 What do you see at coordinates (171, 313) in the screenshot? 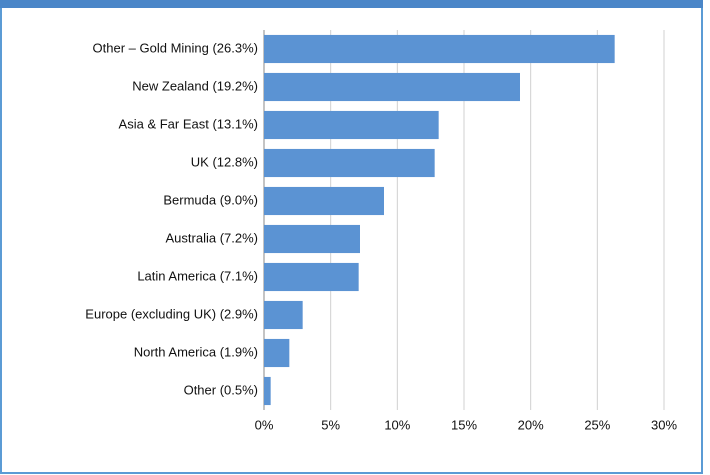
I see `y-tick-label: Europe (excluding UK) (2.9%)` at bounding box center [171, 313].